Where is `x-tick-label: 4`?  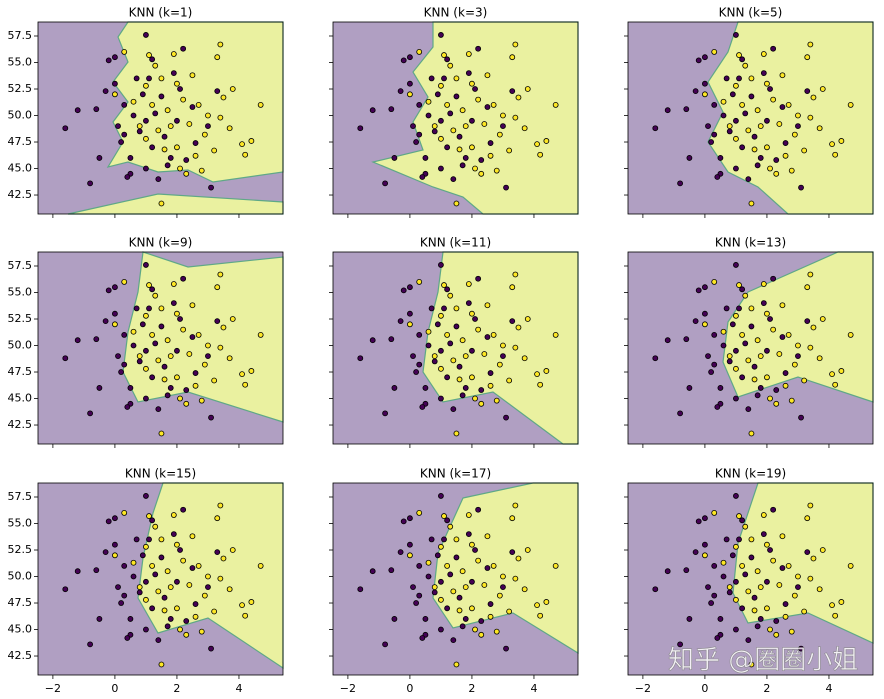 x-tick-label: 4 is located at coordinates (533, 688).